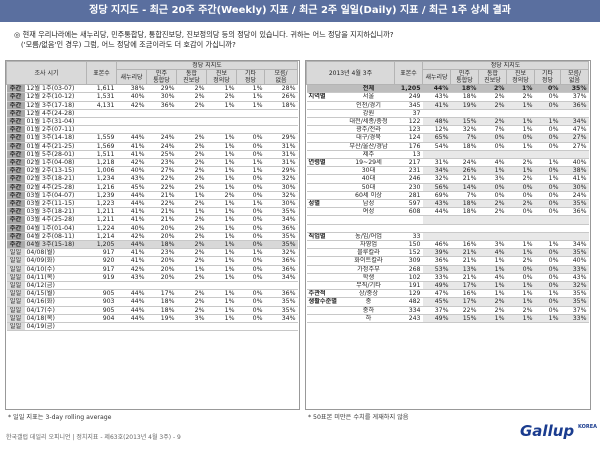 The height and width of the screenshot is (449, 600). What do you see at coordinates (161, 89) in the screenshot?
I see `cell-value: 29%` at bounding box center [161, 89].